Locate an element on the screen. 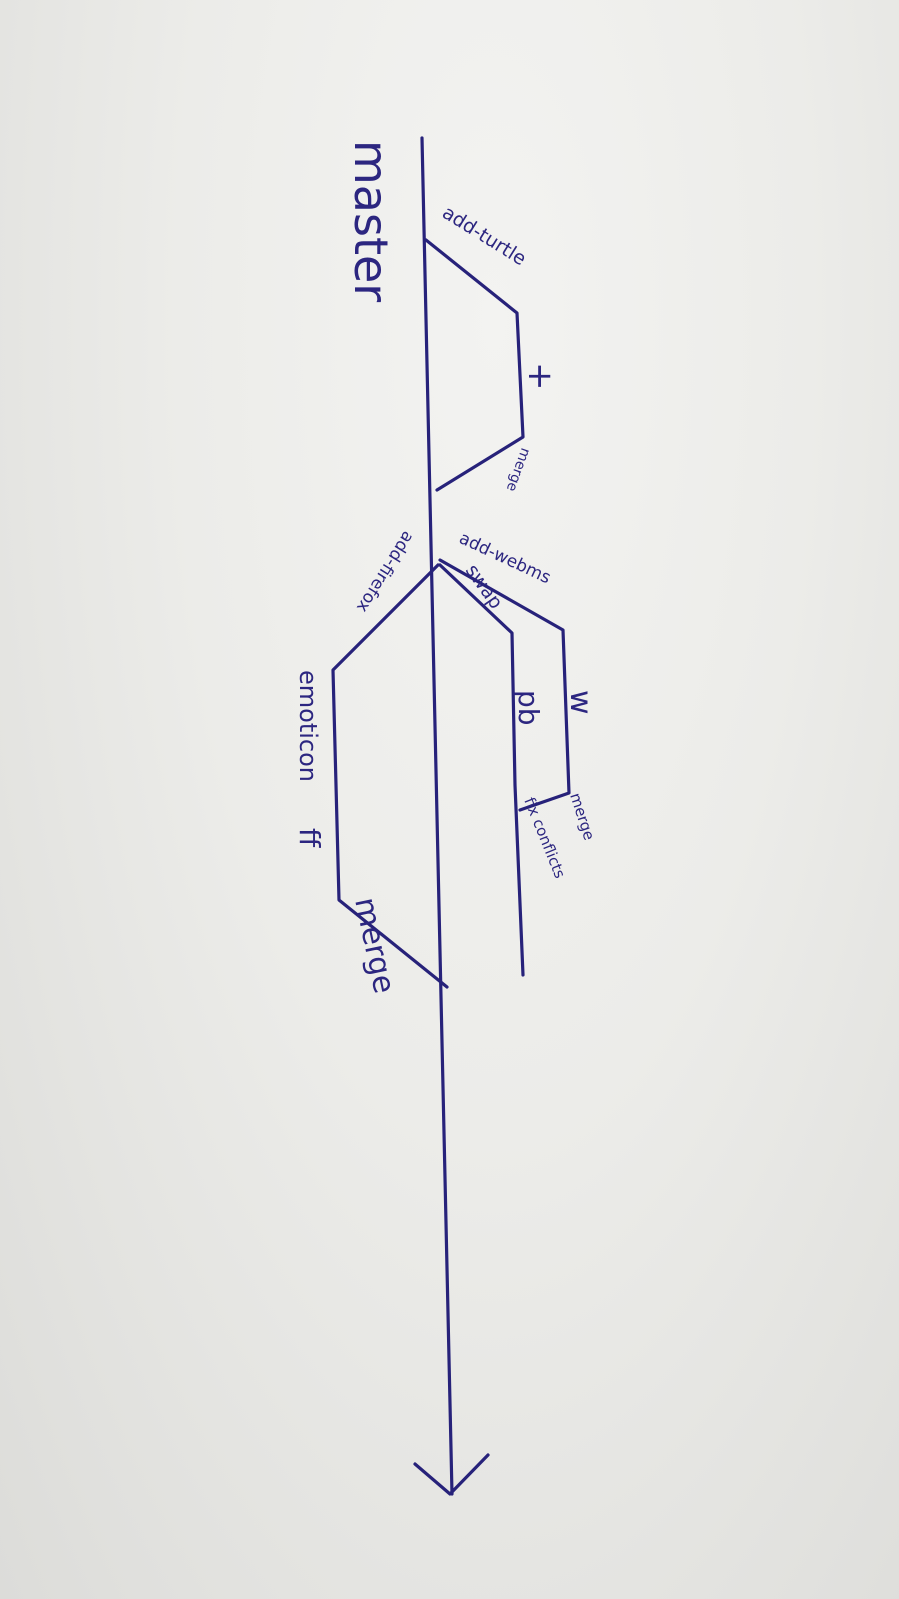  branch-swap is located at coordinates (481, 770).